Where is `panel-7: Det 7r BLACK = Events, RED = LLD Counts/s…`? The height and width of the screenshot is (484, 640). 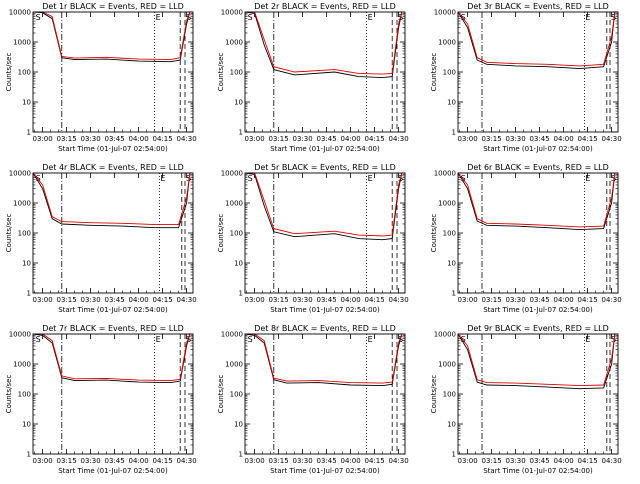 panel-7: Det 7r BLACK = Events, RED = LLD Counts/s… is located at coordinates (101, 399).